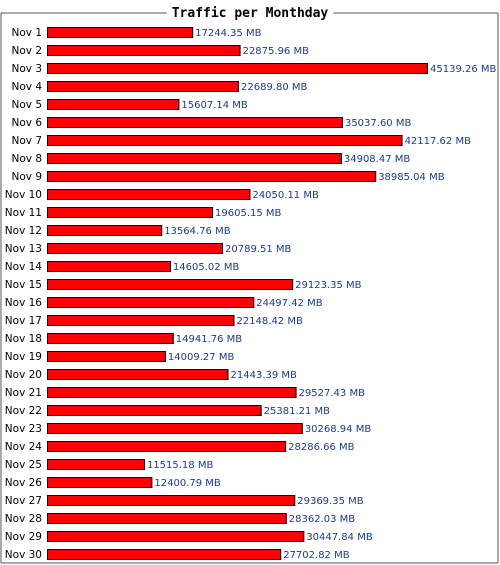  Describe the element at coordinates (328, 285) in the screenshot. I see `value-label: 29123.35 MB` at that location.